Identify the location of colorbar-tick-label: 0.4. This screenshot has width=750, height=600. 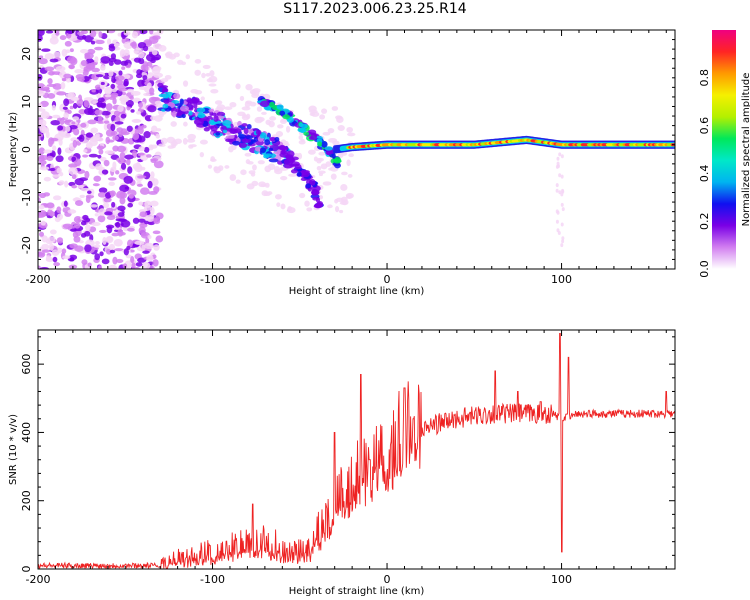
(704, 174).